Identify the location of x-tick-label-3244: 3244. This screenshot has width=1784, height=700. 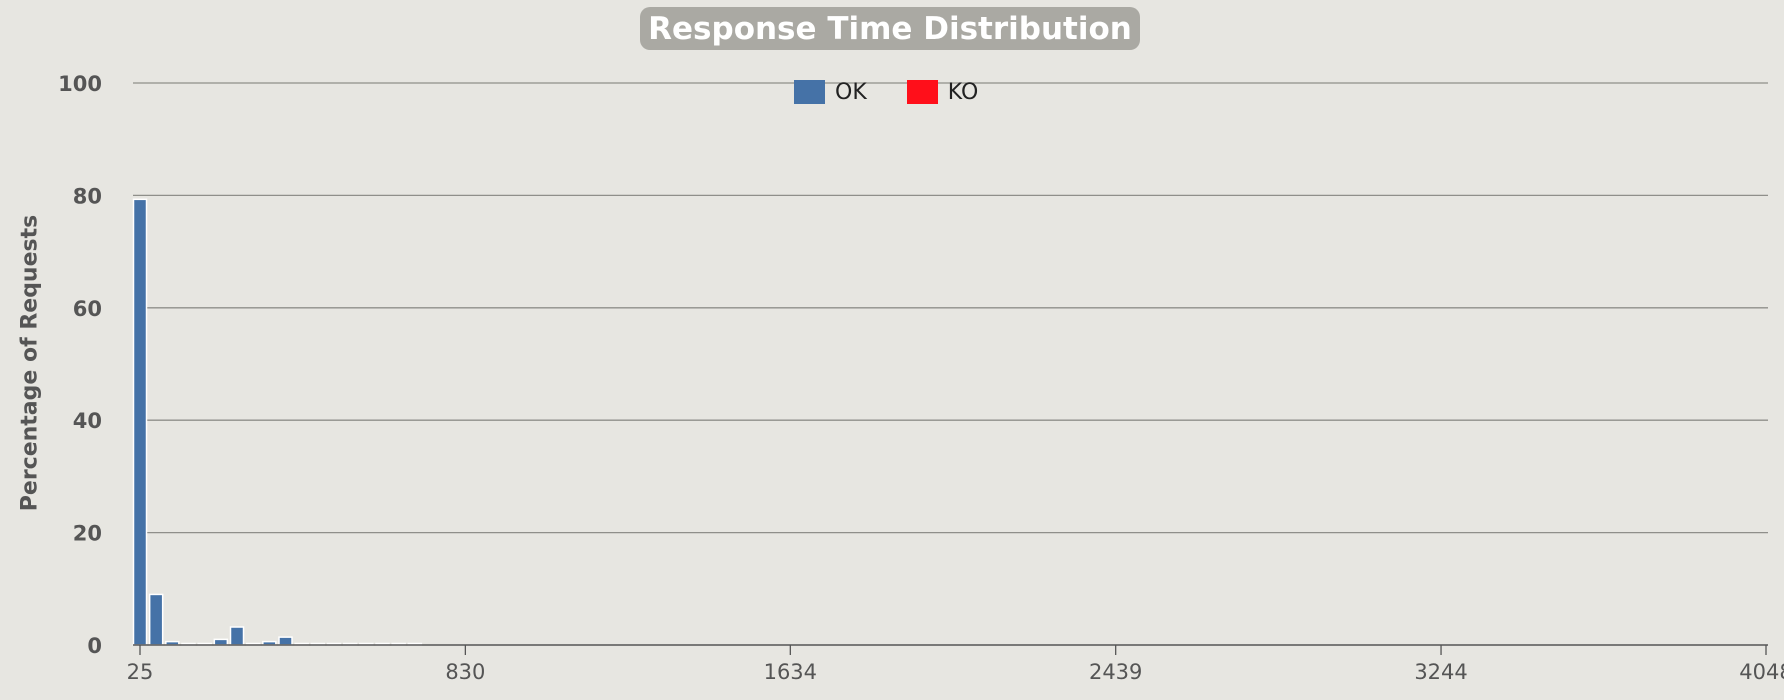
(1440, 672).